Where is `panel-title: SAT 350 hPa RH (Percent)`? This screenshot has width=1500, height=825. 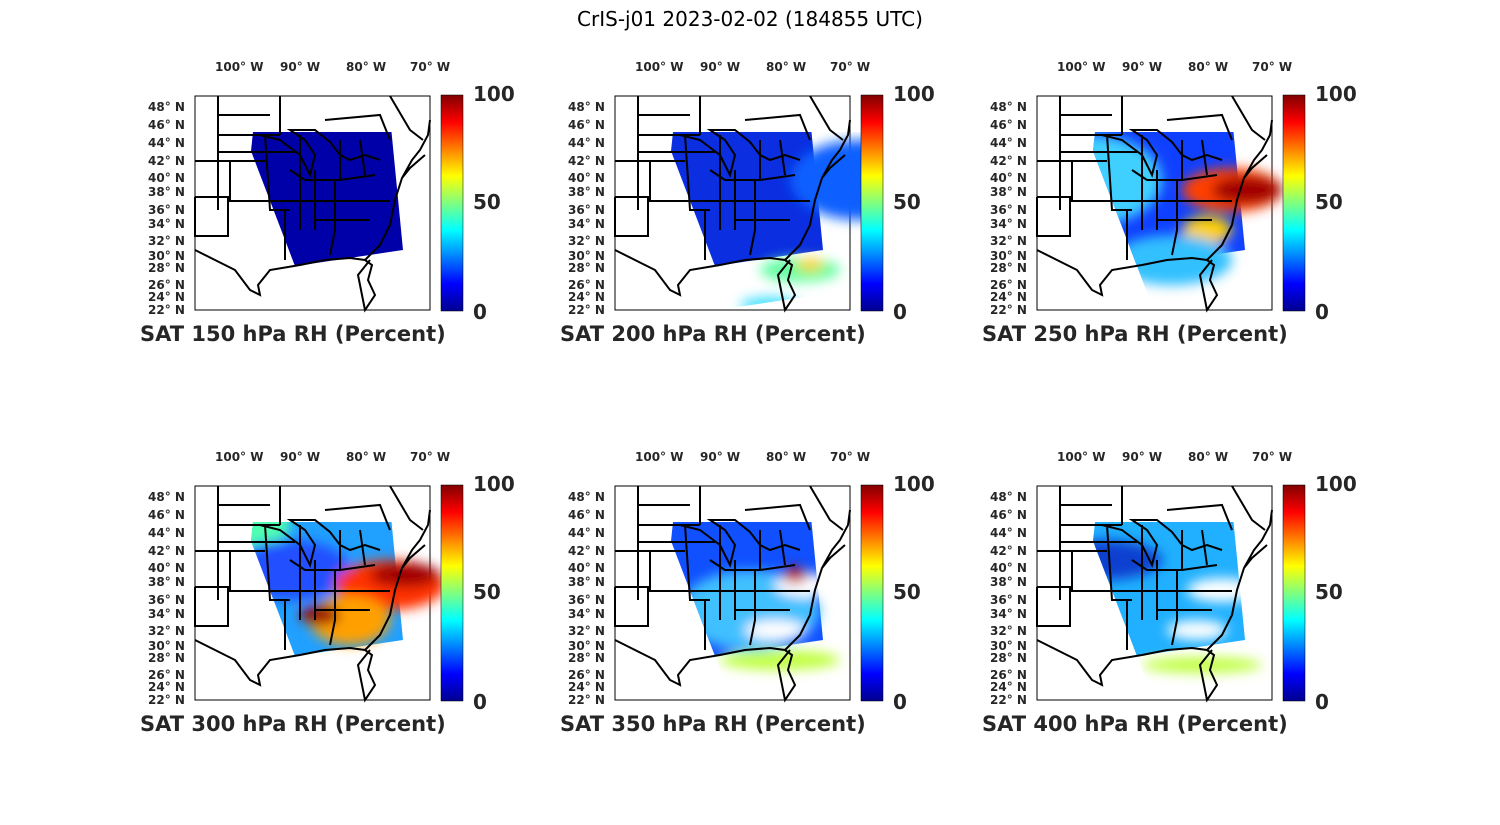 panel-title: SAT 350 hPa RH (Percent) is located at coordinates (713, 724).